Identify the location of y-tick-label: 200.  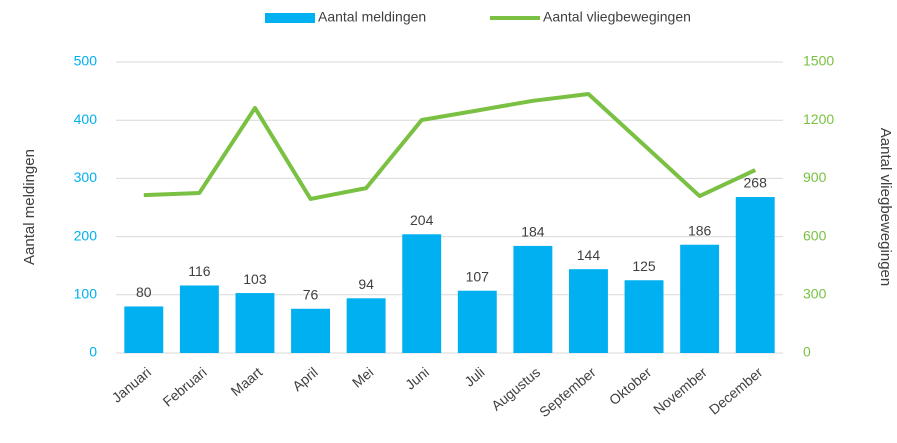
(86, 235).